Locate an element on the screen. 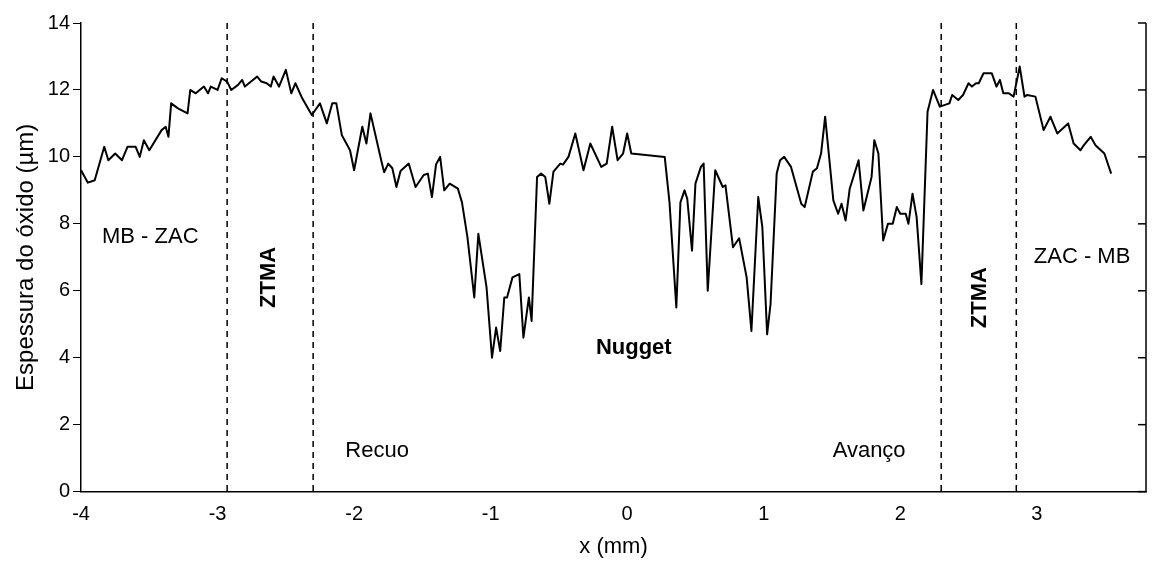 Image resolution: width=1155 pixels, height=572 pixels. annotation: Recuo is located at coordinates (377, 450).